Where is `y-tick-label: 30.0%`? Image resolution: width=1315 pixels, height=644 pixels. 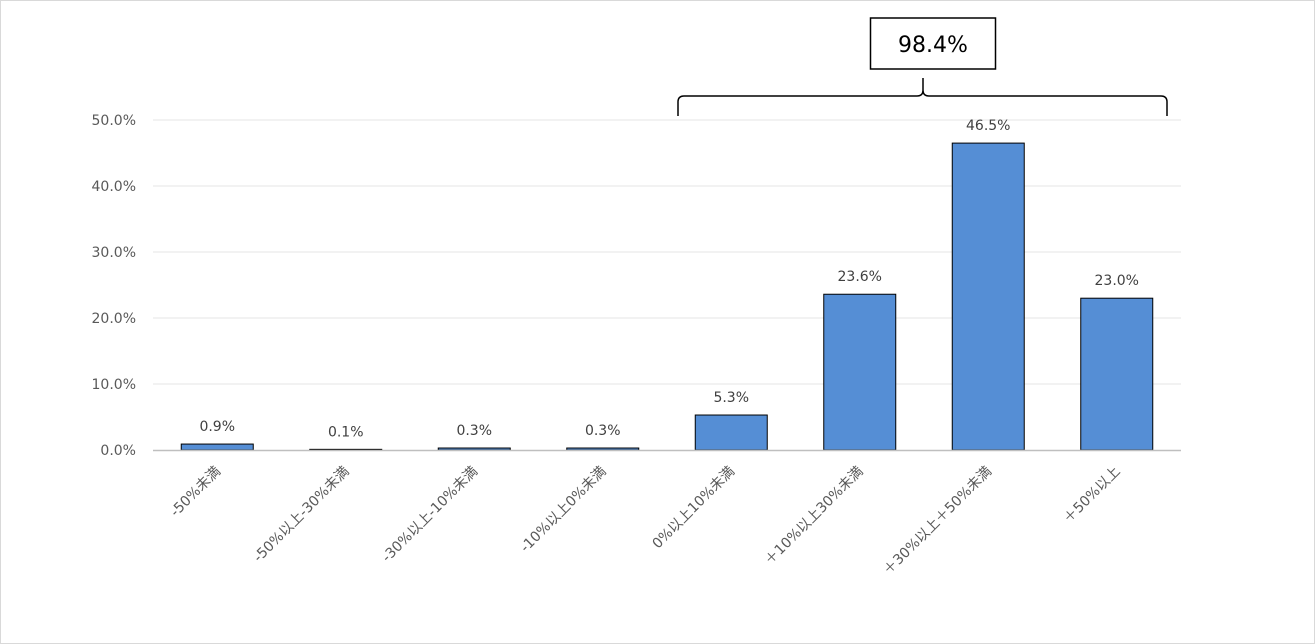
y-tick-label: 30.0% is located at coordinates (114, 253).